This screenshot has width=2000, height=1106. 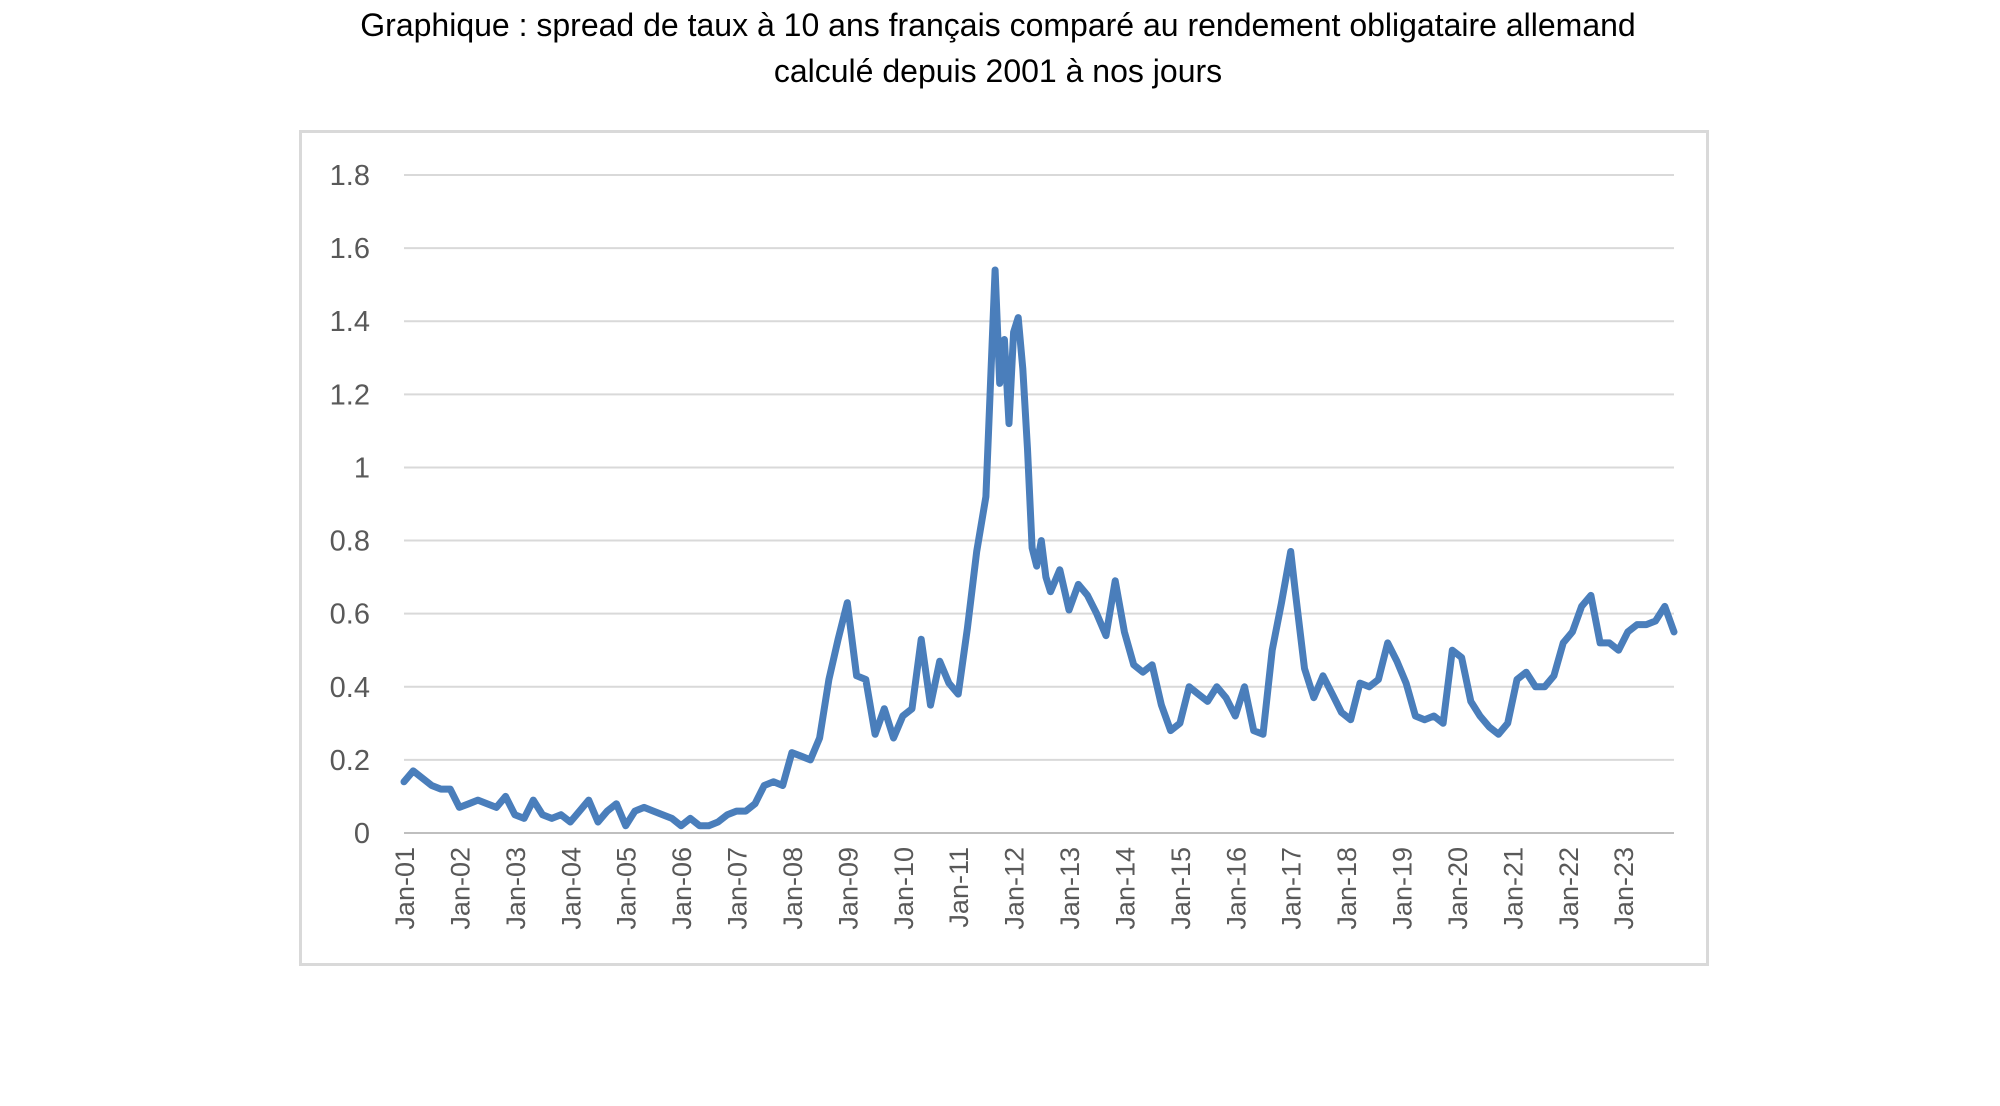 I want to click on y-tick-label: 0.8, so click(x=350, y=542).